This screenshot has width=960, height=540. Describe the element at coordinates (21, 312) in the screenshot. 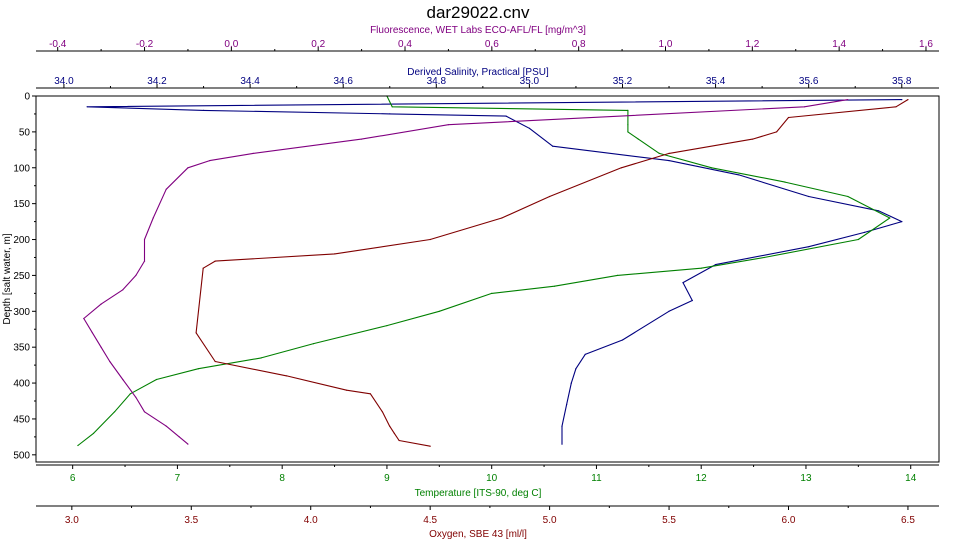

I see `y-tick-label: 300` at that location.